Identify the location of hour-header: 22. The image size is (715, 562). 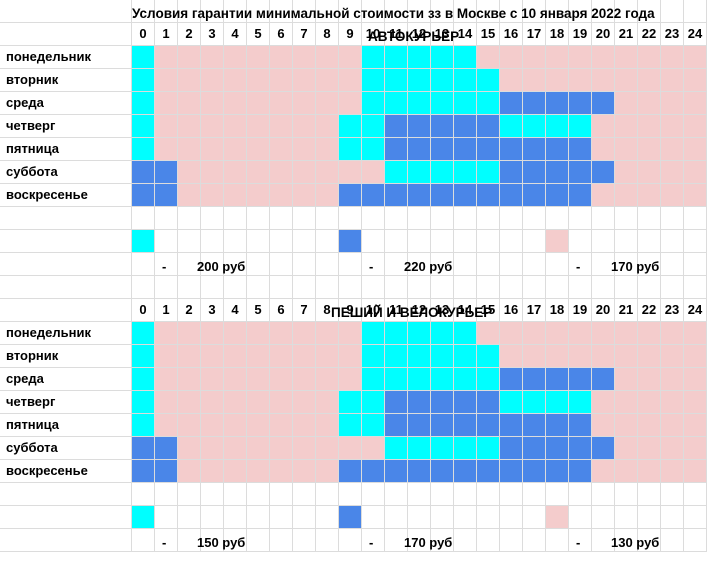
(649, 34).